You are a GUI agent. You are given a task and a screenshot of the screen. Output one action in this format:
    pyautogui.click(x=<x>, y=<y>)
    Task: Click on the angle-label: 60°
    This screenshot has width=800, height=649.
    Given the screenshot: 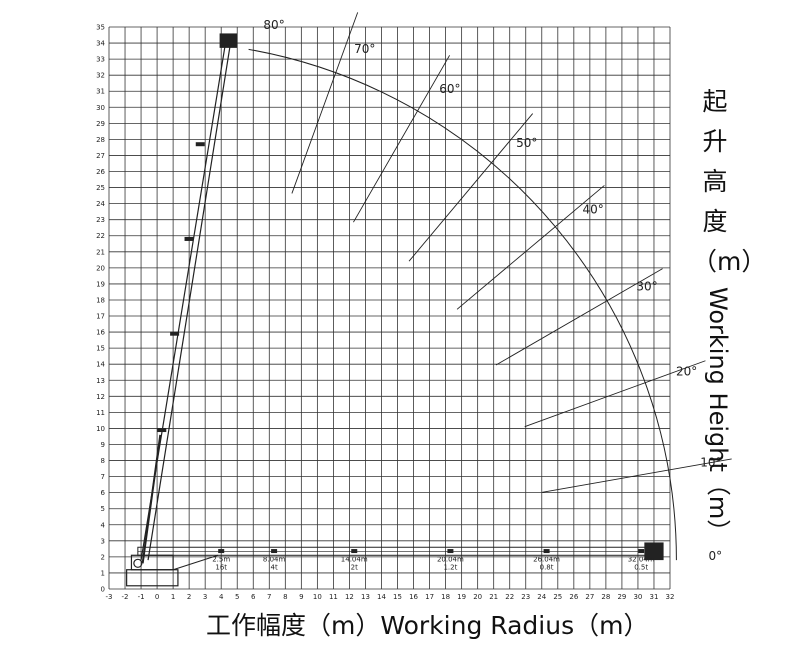 What is the action you would take?
    pyautogui.click(x=449, y=89)
    